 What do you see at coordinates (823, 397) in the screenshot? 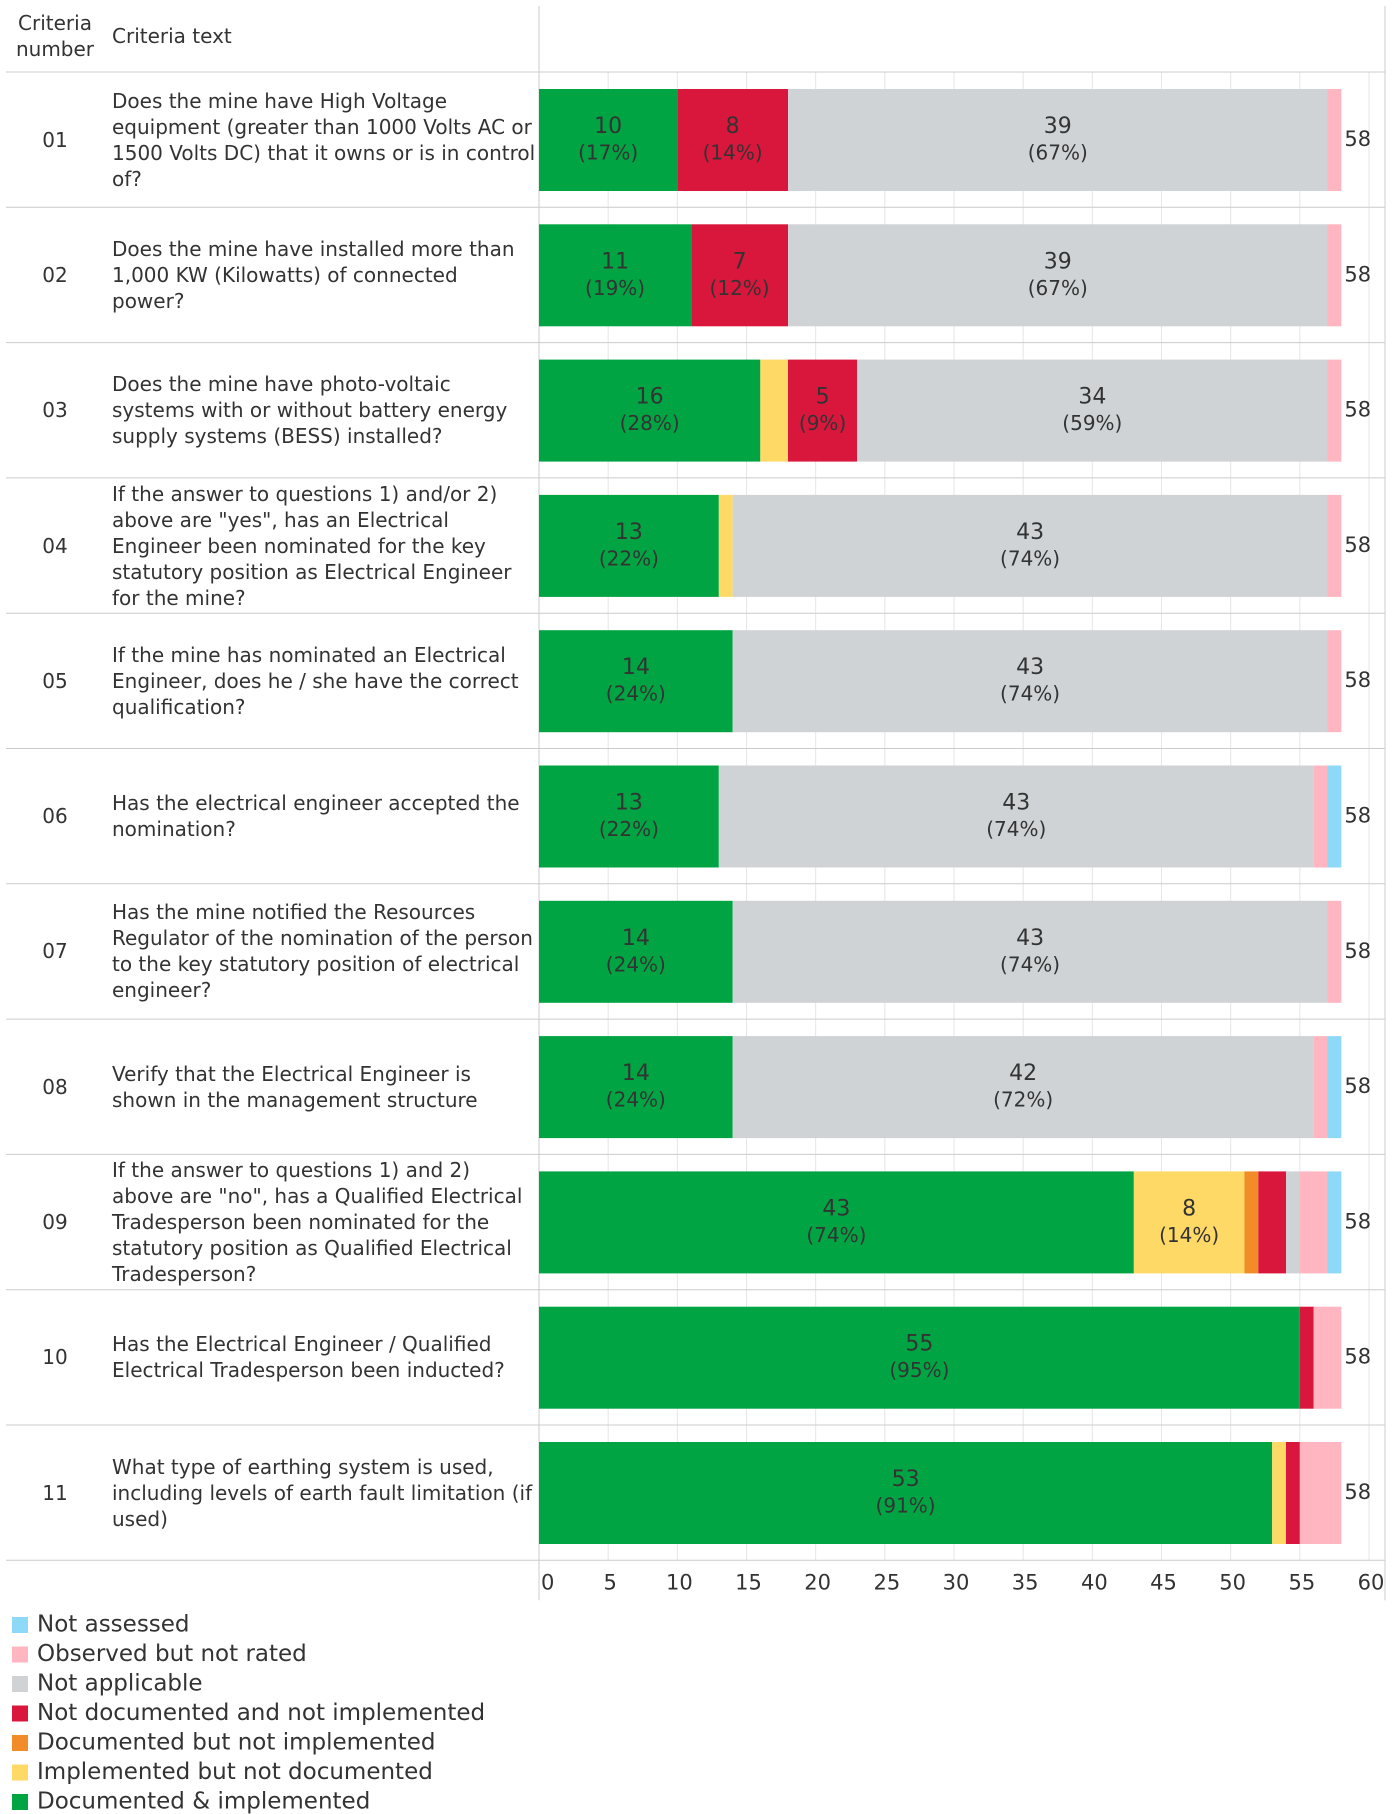
I see `value-label: 5` at bounding box center [823, 397].